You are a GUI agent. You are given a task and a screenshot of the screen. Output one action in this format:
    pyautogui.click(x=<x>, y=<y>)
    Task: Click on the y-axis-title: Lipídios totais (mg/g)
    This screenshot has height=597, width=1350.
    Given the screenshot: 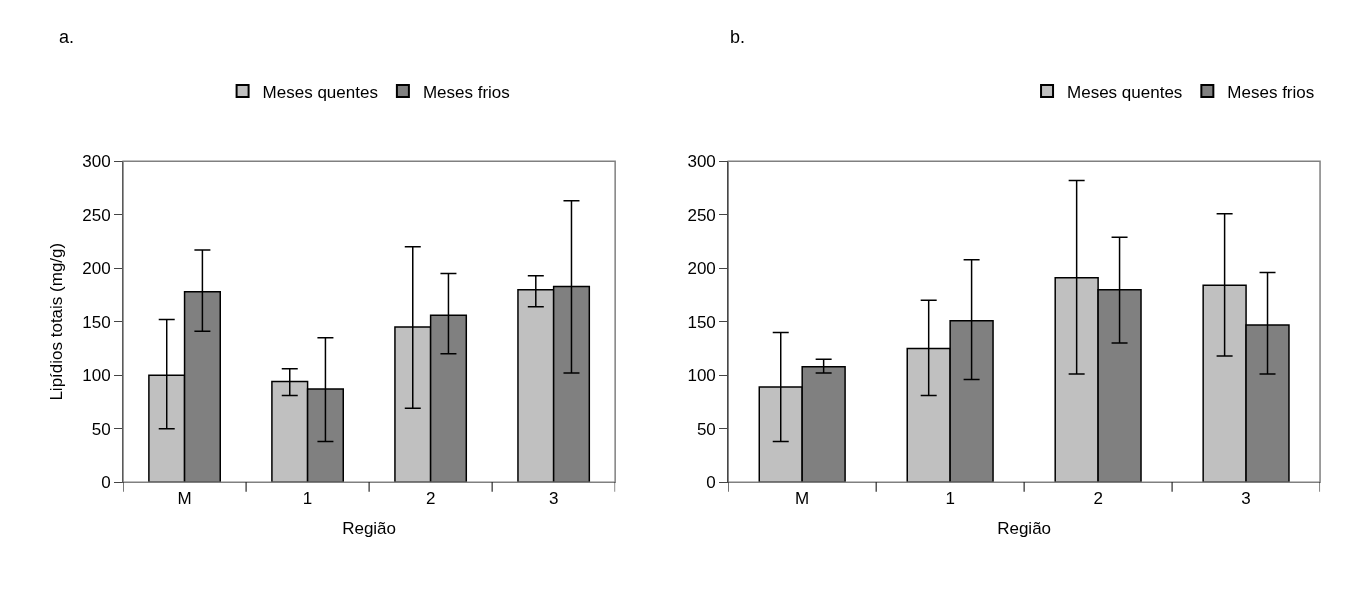 What is the action you would take?
    pyautogui.click(x=56, y=321)
    